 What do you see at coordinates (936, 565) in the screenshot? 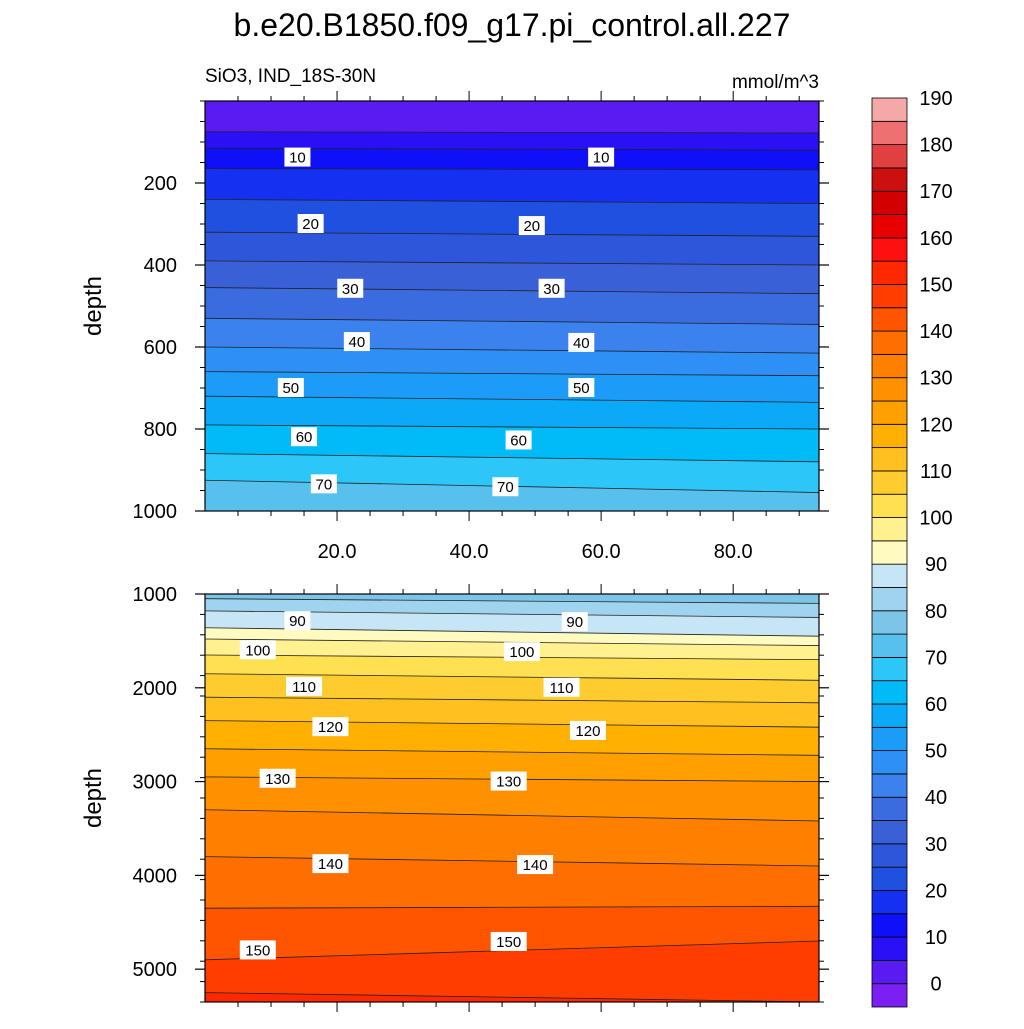
I see `colorbar-label: 90` at bounding box center [936, 565].